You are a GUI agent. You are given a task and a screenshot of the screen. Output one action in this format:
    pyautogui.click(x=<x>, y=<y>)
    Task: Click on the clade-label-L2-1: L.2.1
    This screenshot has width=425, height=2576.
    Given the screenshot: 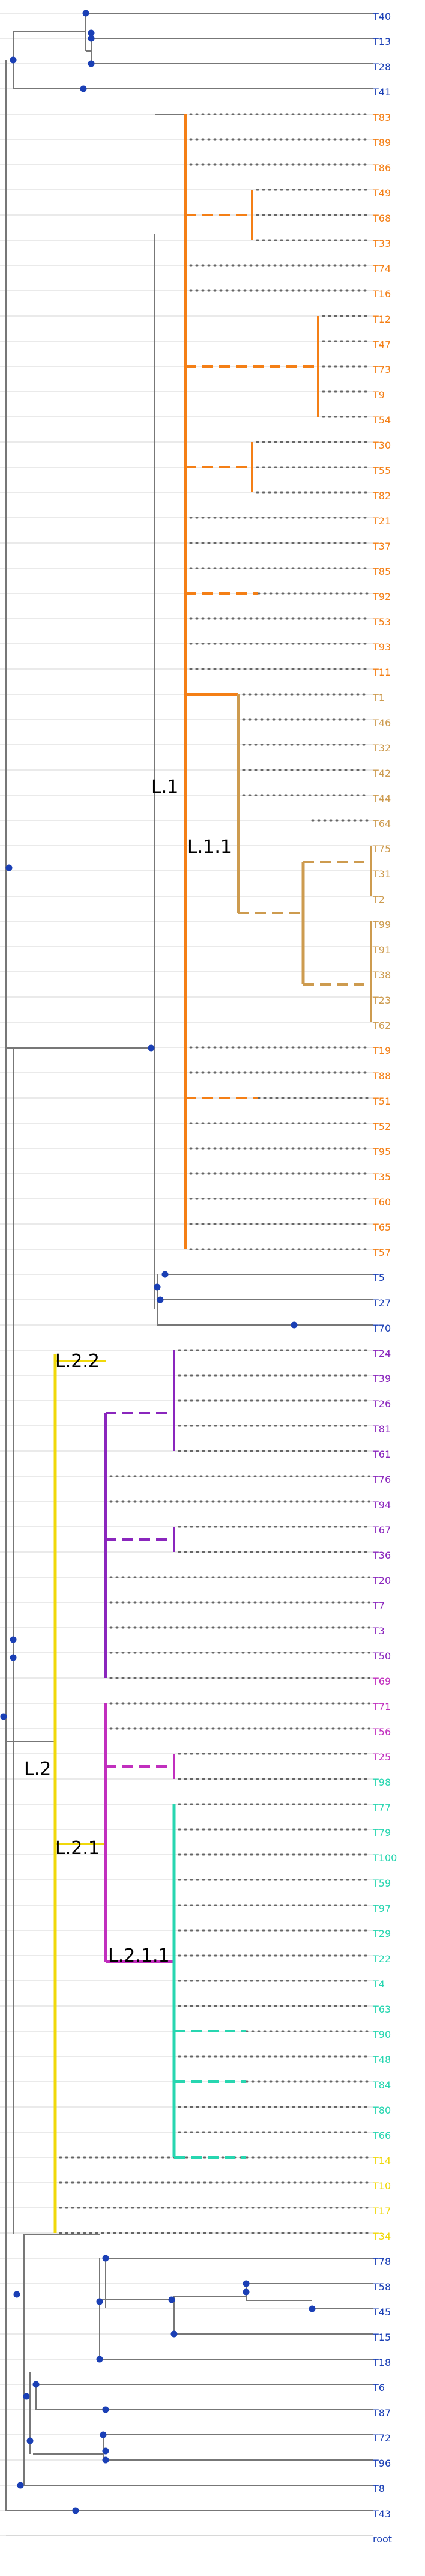 What is the action you would take?
    pyautogui.click(x=77, y=1848)
    